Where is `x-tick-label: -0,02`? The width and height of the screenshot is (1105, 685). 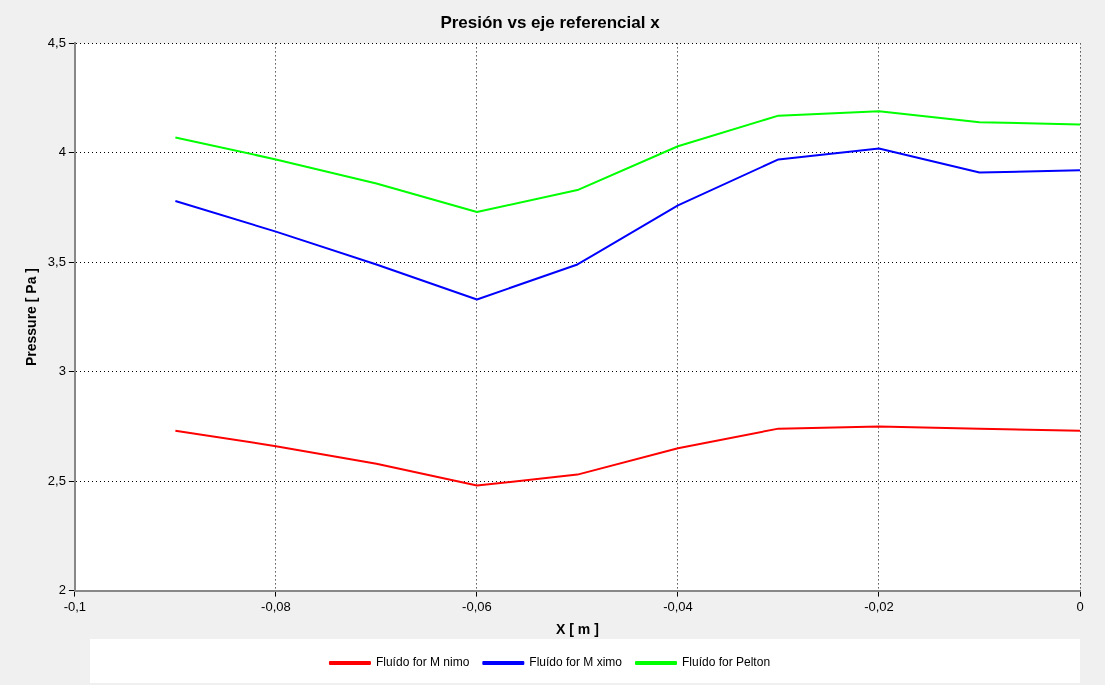 x-tick-label: -0,02 is located at coordinates (879, 606).